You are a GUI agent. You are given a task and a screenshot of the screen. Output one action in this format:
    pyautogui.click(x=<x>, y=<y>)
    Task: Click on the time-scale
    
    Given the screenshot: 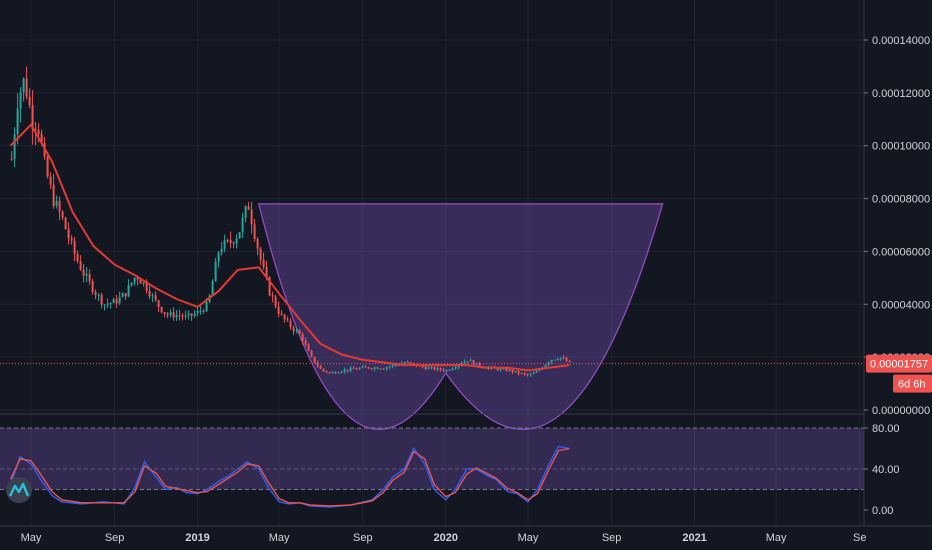 What is the action you would take?
    pyautogui.click(x=466, y=538)
    